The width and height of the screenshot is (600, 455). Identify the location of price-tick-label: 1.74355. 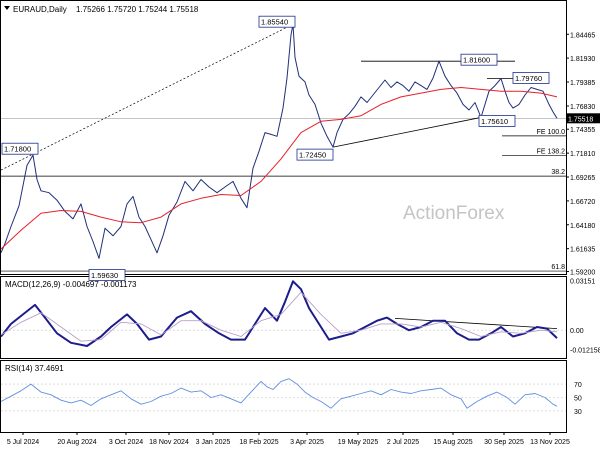
(582, 130).